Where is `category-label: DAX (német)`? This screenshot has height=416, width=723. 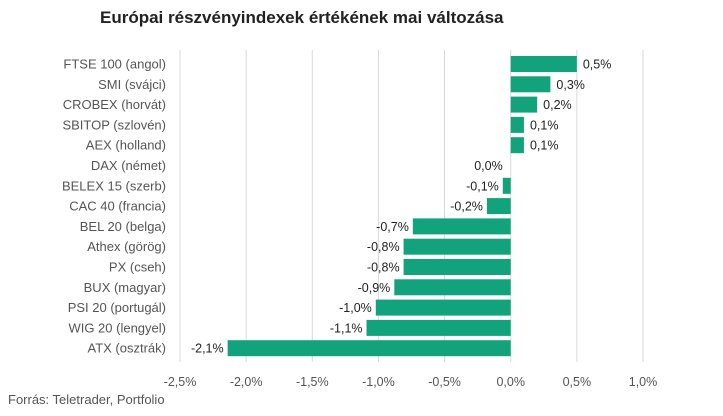
category-label: DAX (német) is located at coordinates (128, 165).